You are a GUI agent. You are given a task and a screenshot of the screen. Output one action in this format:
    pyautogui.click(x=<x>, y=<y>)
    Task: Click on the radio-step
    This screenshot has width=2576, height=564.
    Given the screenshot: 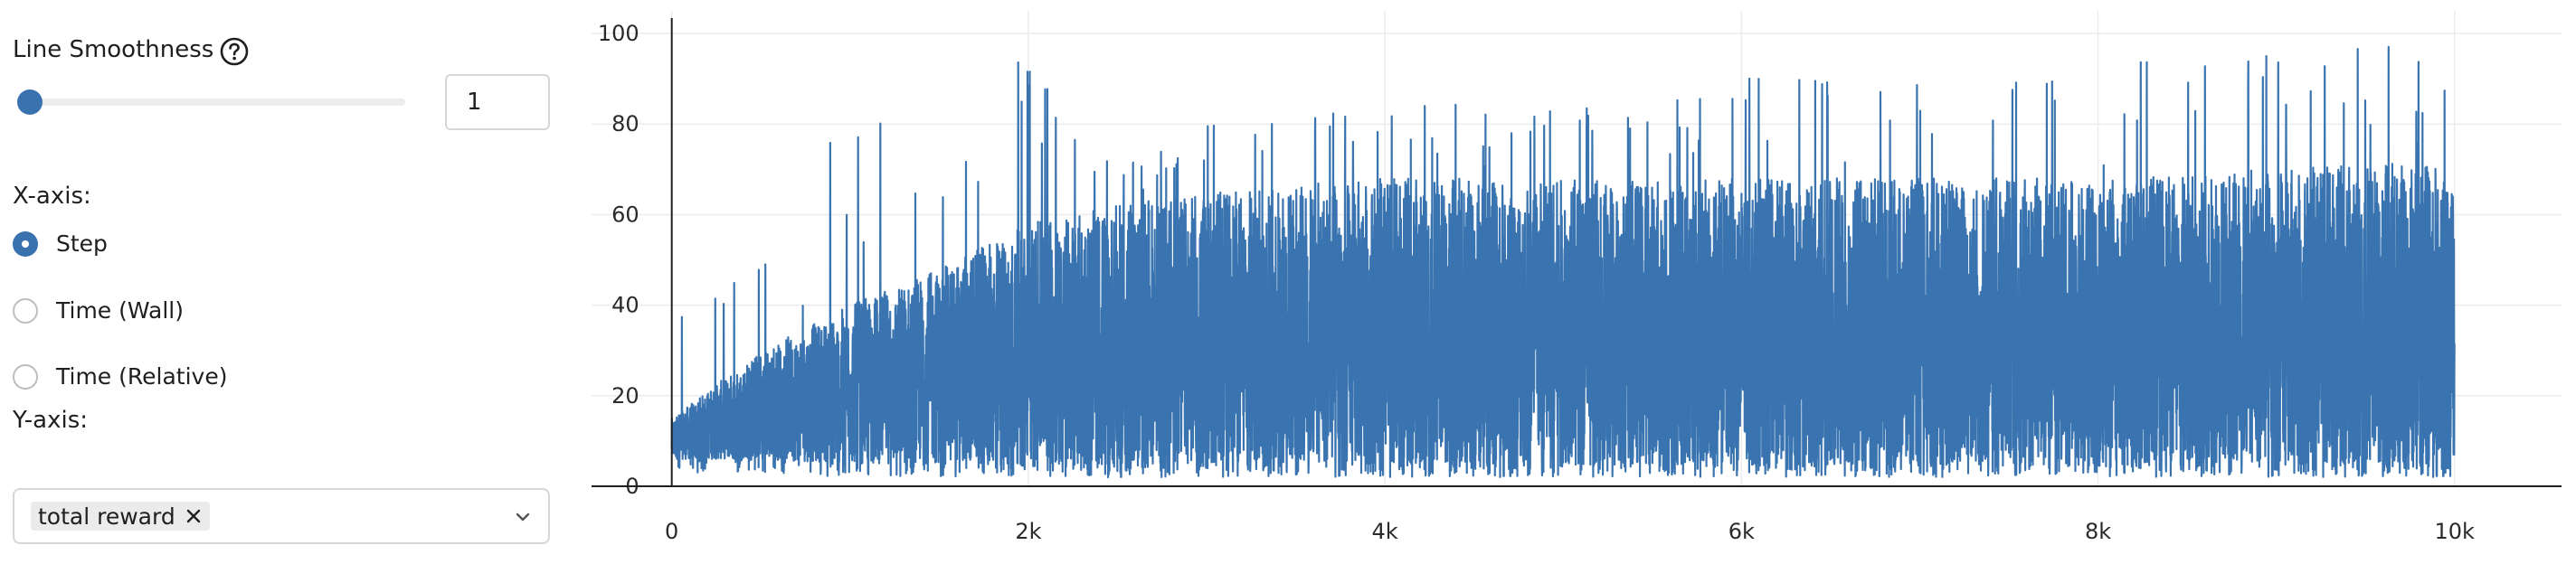 What is the action you would take?
    pyautogui.click(x=25, y=244)
    